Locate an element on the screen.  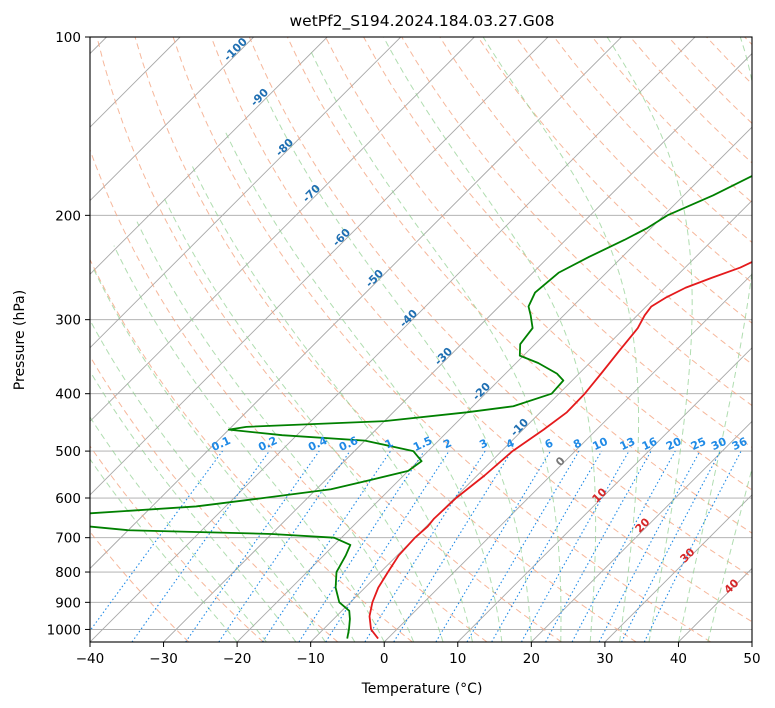
dry-adiabat-label: -20 is located at coordinates (481, 391).